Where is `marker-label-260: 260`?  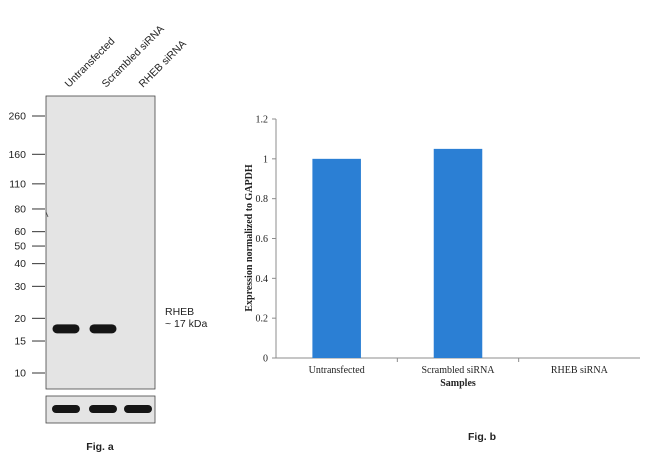
marker-label-260: 260 is located at coordinates (17, 117).